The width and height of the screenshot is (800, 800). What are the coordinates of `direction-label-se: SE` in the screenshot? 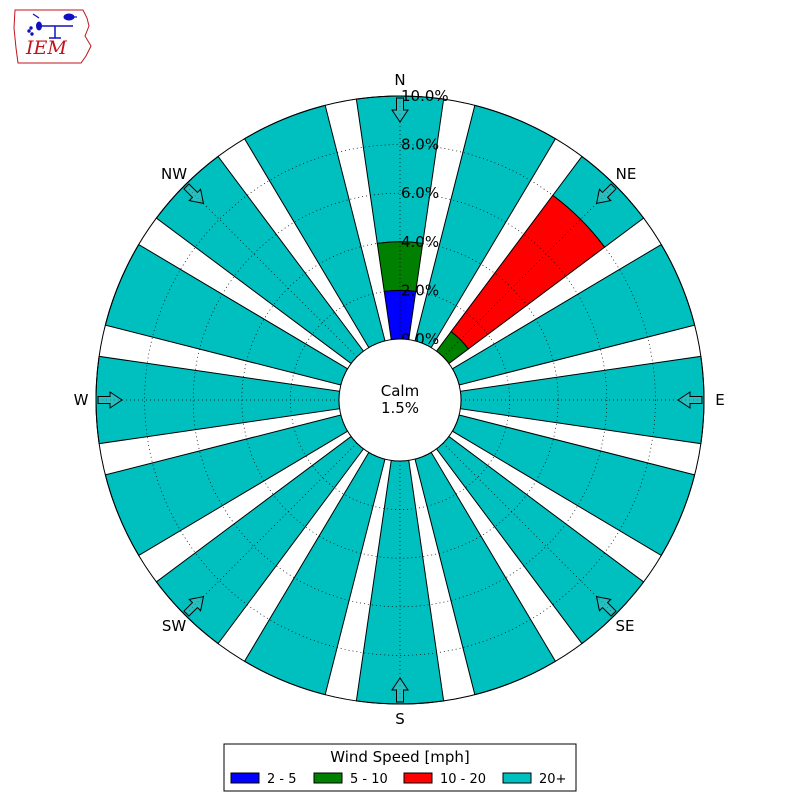 It's located at (625, 626).